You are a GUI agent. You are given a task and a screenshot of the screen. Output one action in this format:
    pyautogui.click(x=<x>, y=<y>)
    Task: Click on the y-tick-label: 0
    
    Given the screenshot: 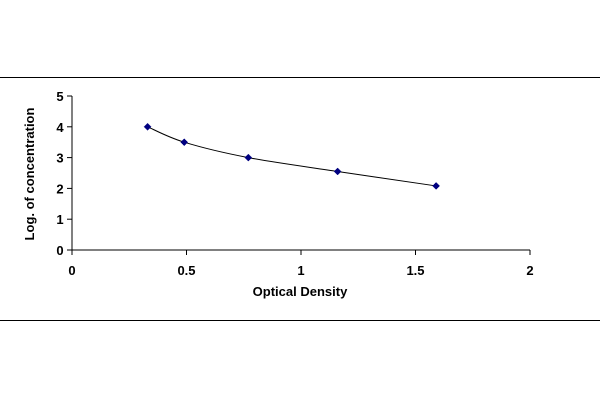 What is the action you would take?
    pyautogui.click(x=59, y=250)
    